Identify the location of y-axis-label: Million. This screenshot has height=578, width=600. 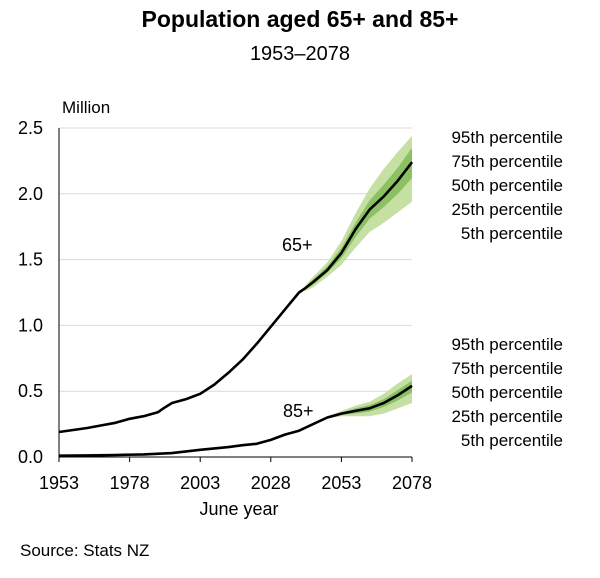
(86, 107).